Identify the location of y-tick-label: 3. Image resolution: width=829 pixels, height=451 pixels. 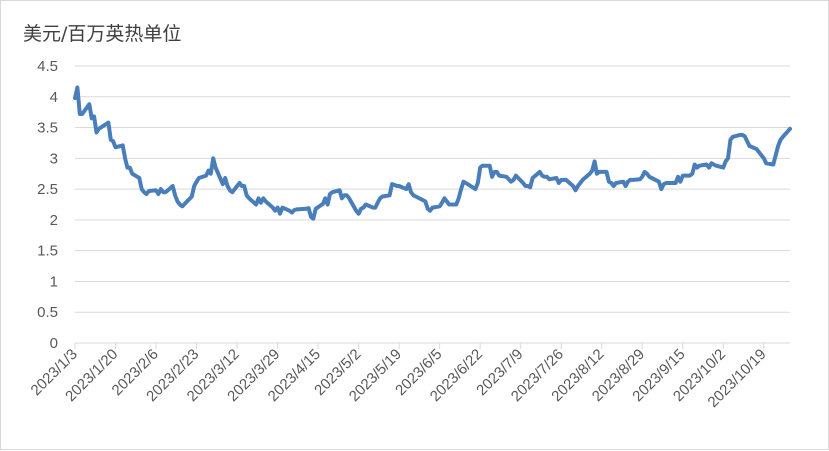
(54, 158).